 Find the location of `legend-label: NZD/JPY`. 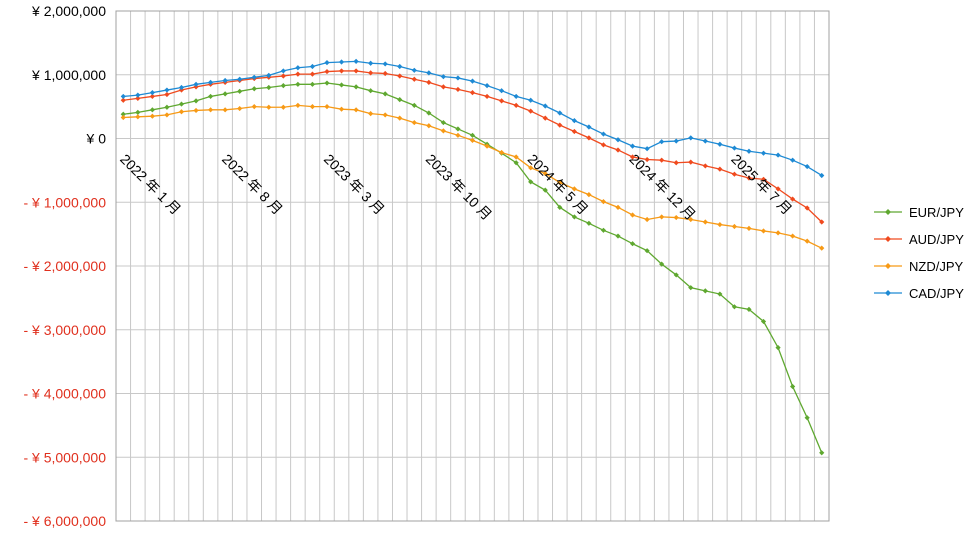

legend-label: NZD/JPY is located at coordinates (936, 266).